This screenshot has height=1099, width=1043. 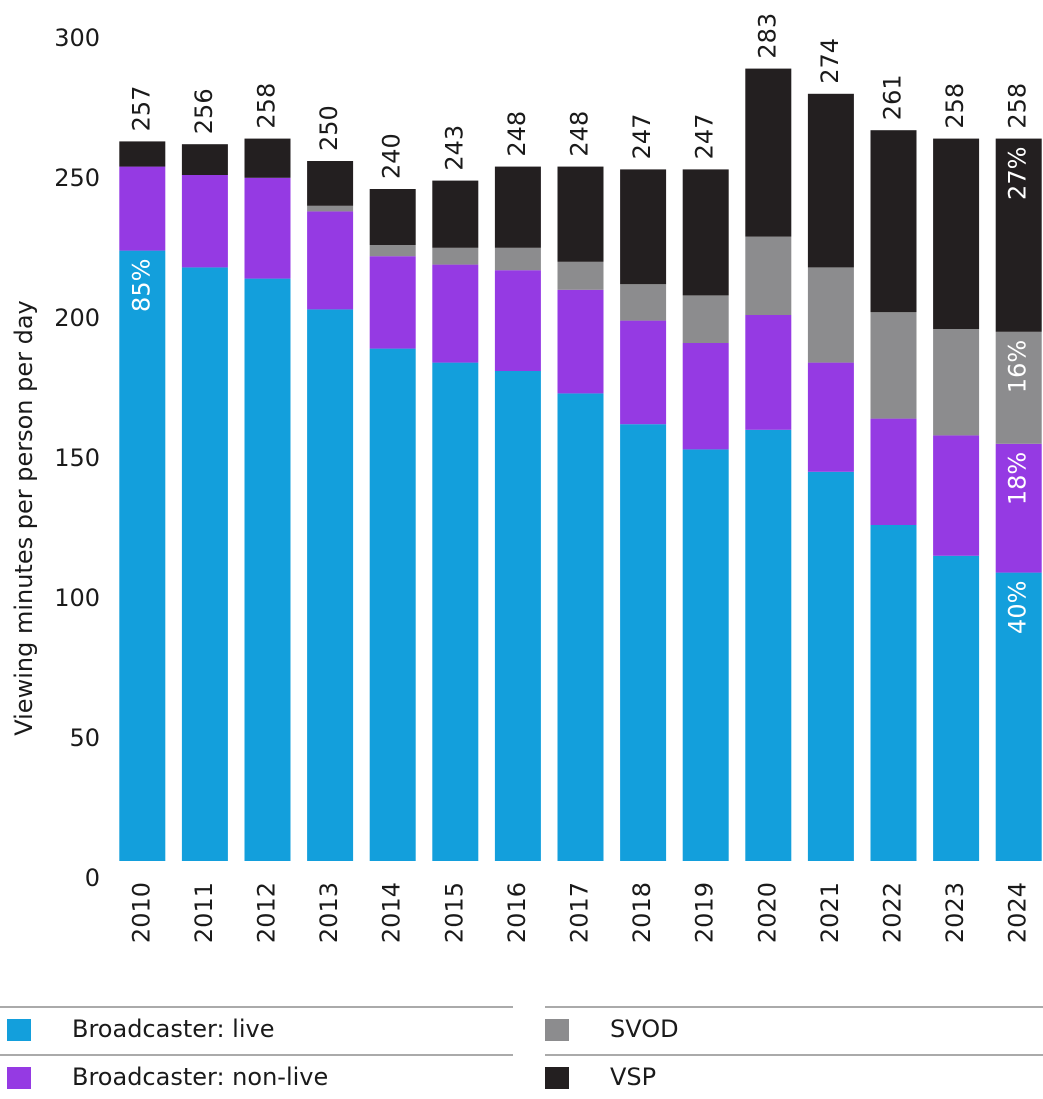 I want to click on x-tick-label: 2021, so click(x=830, y=912).